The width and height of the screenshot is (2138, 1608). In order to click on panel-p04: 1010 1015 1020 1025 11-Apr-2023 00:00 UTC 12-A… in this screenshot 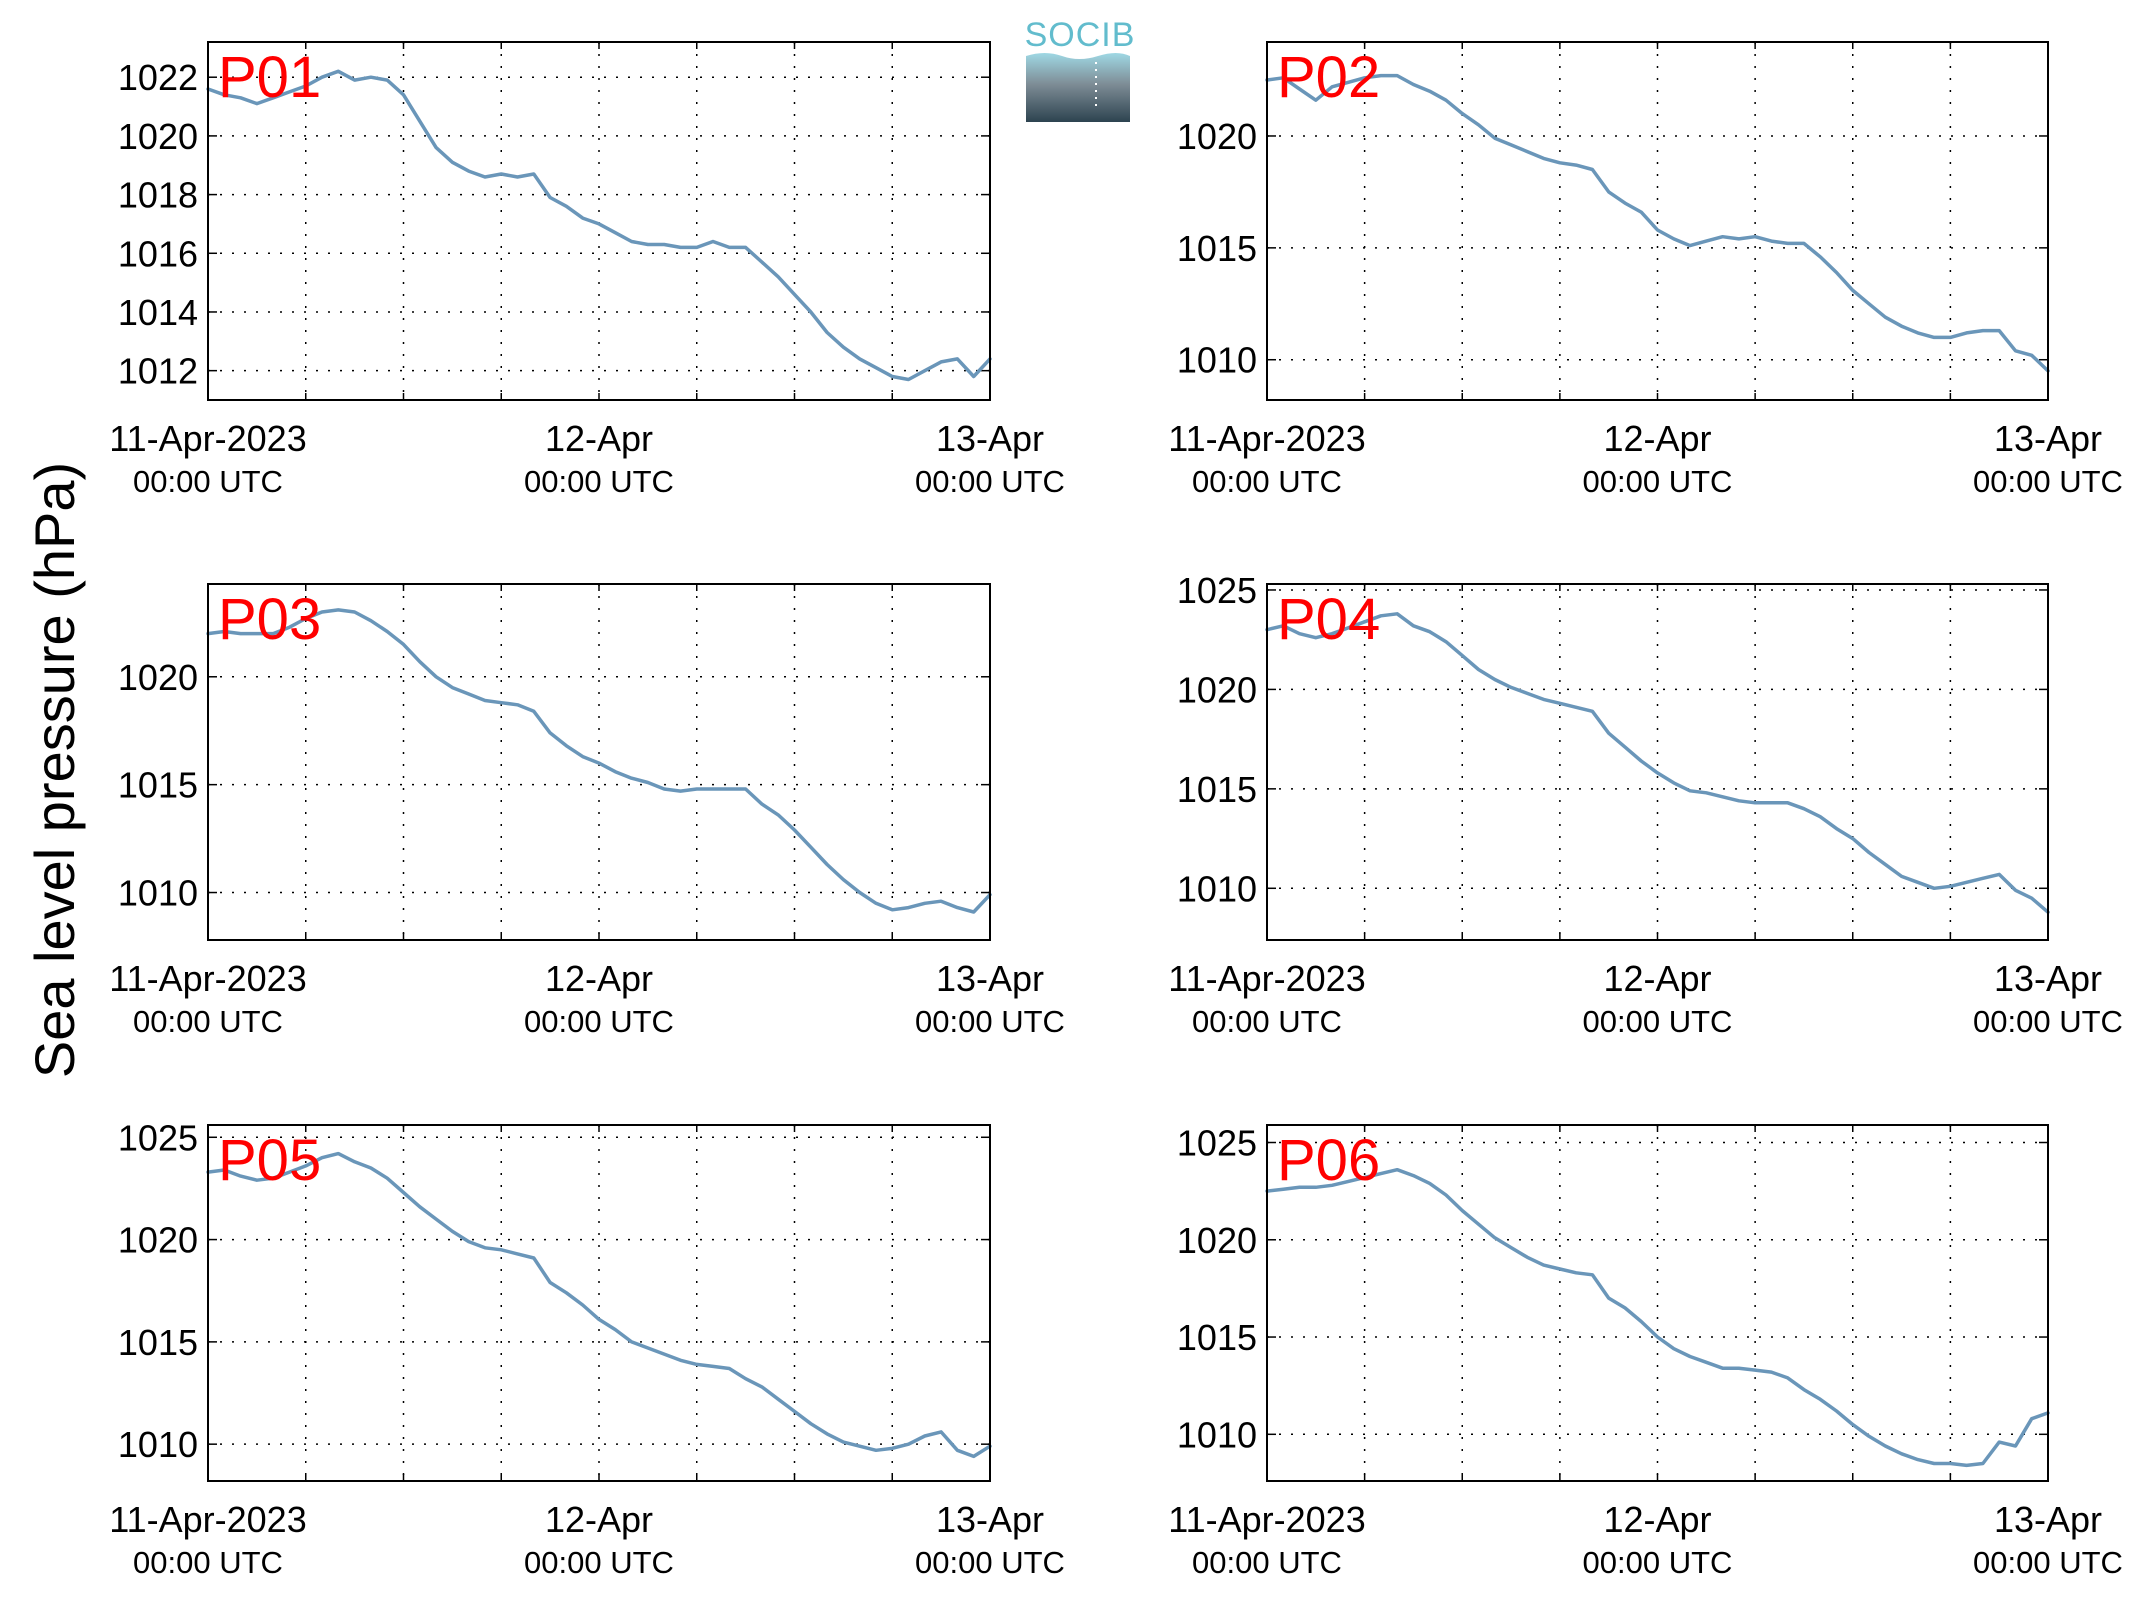, I will do `click(1645, 804)`.